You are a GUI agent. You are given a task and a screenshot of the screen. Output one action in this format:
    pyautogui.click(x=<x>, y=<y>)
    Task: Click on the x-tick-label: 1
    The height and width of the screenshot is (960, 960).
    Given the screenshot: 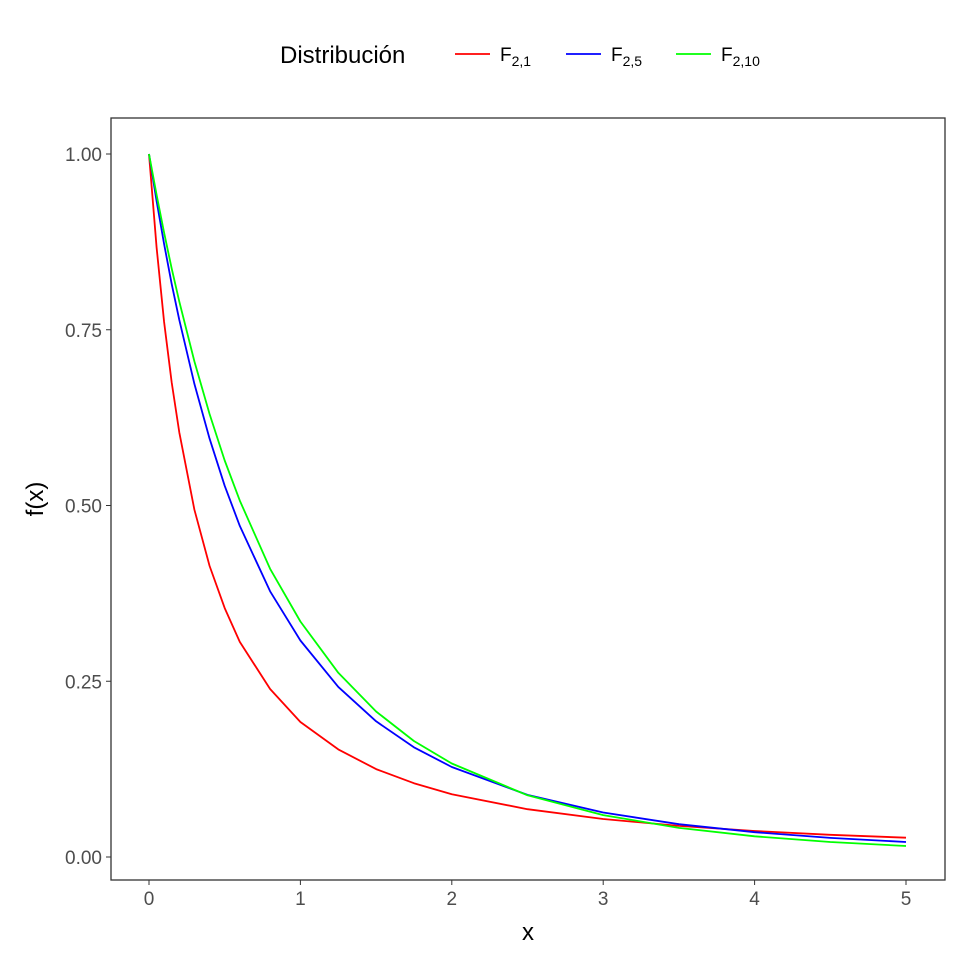 What is the action you would take?
    pyautogui.click(x=300, y=899)
    